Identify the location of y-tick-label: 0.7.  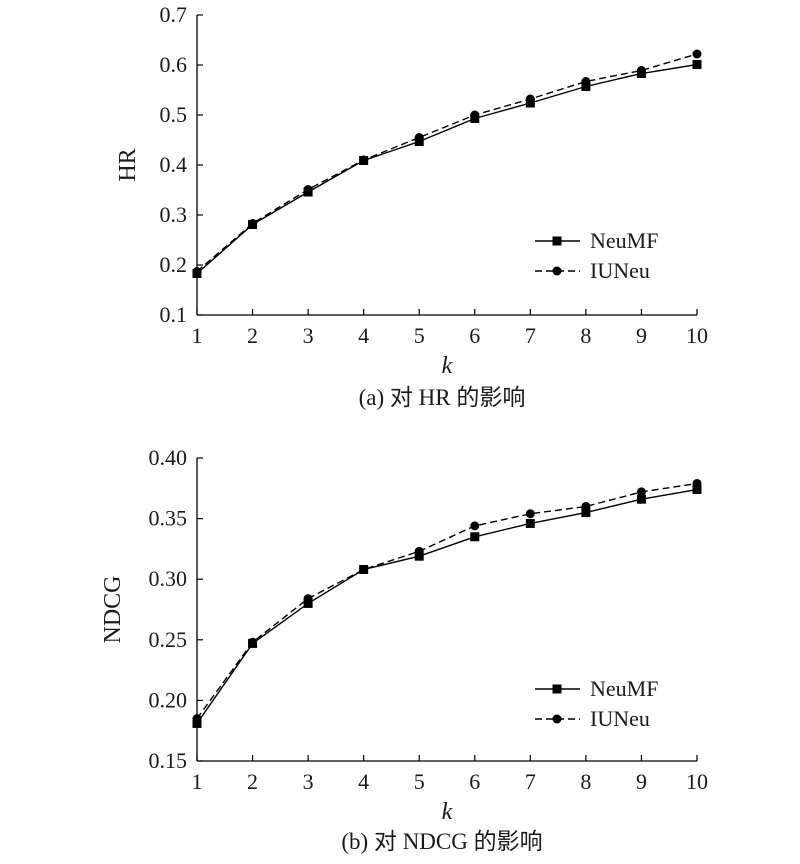
(174, 14).